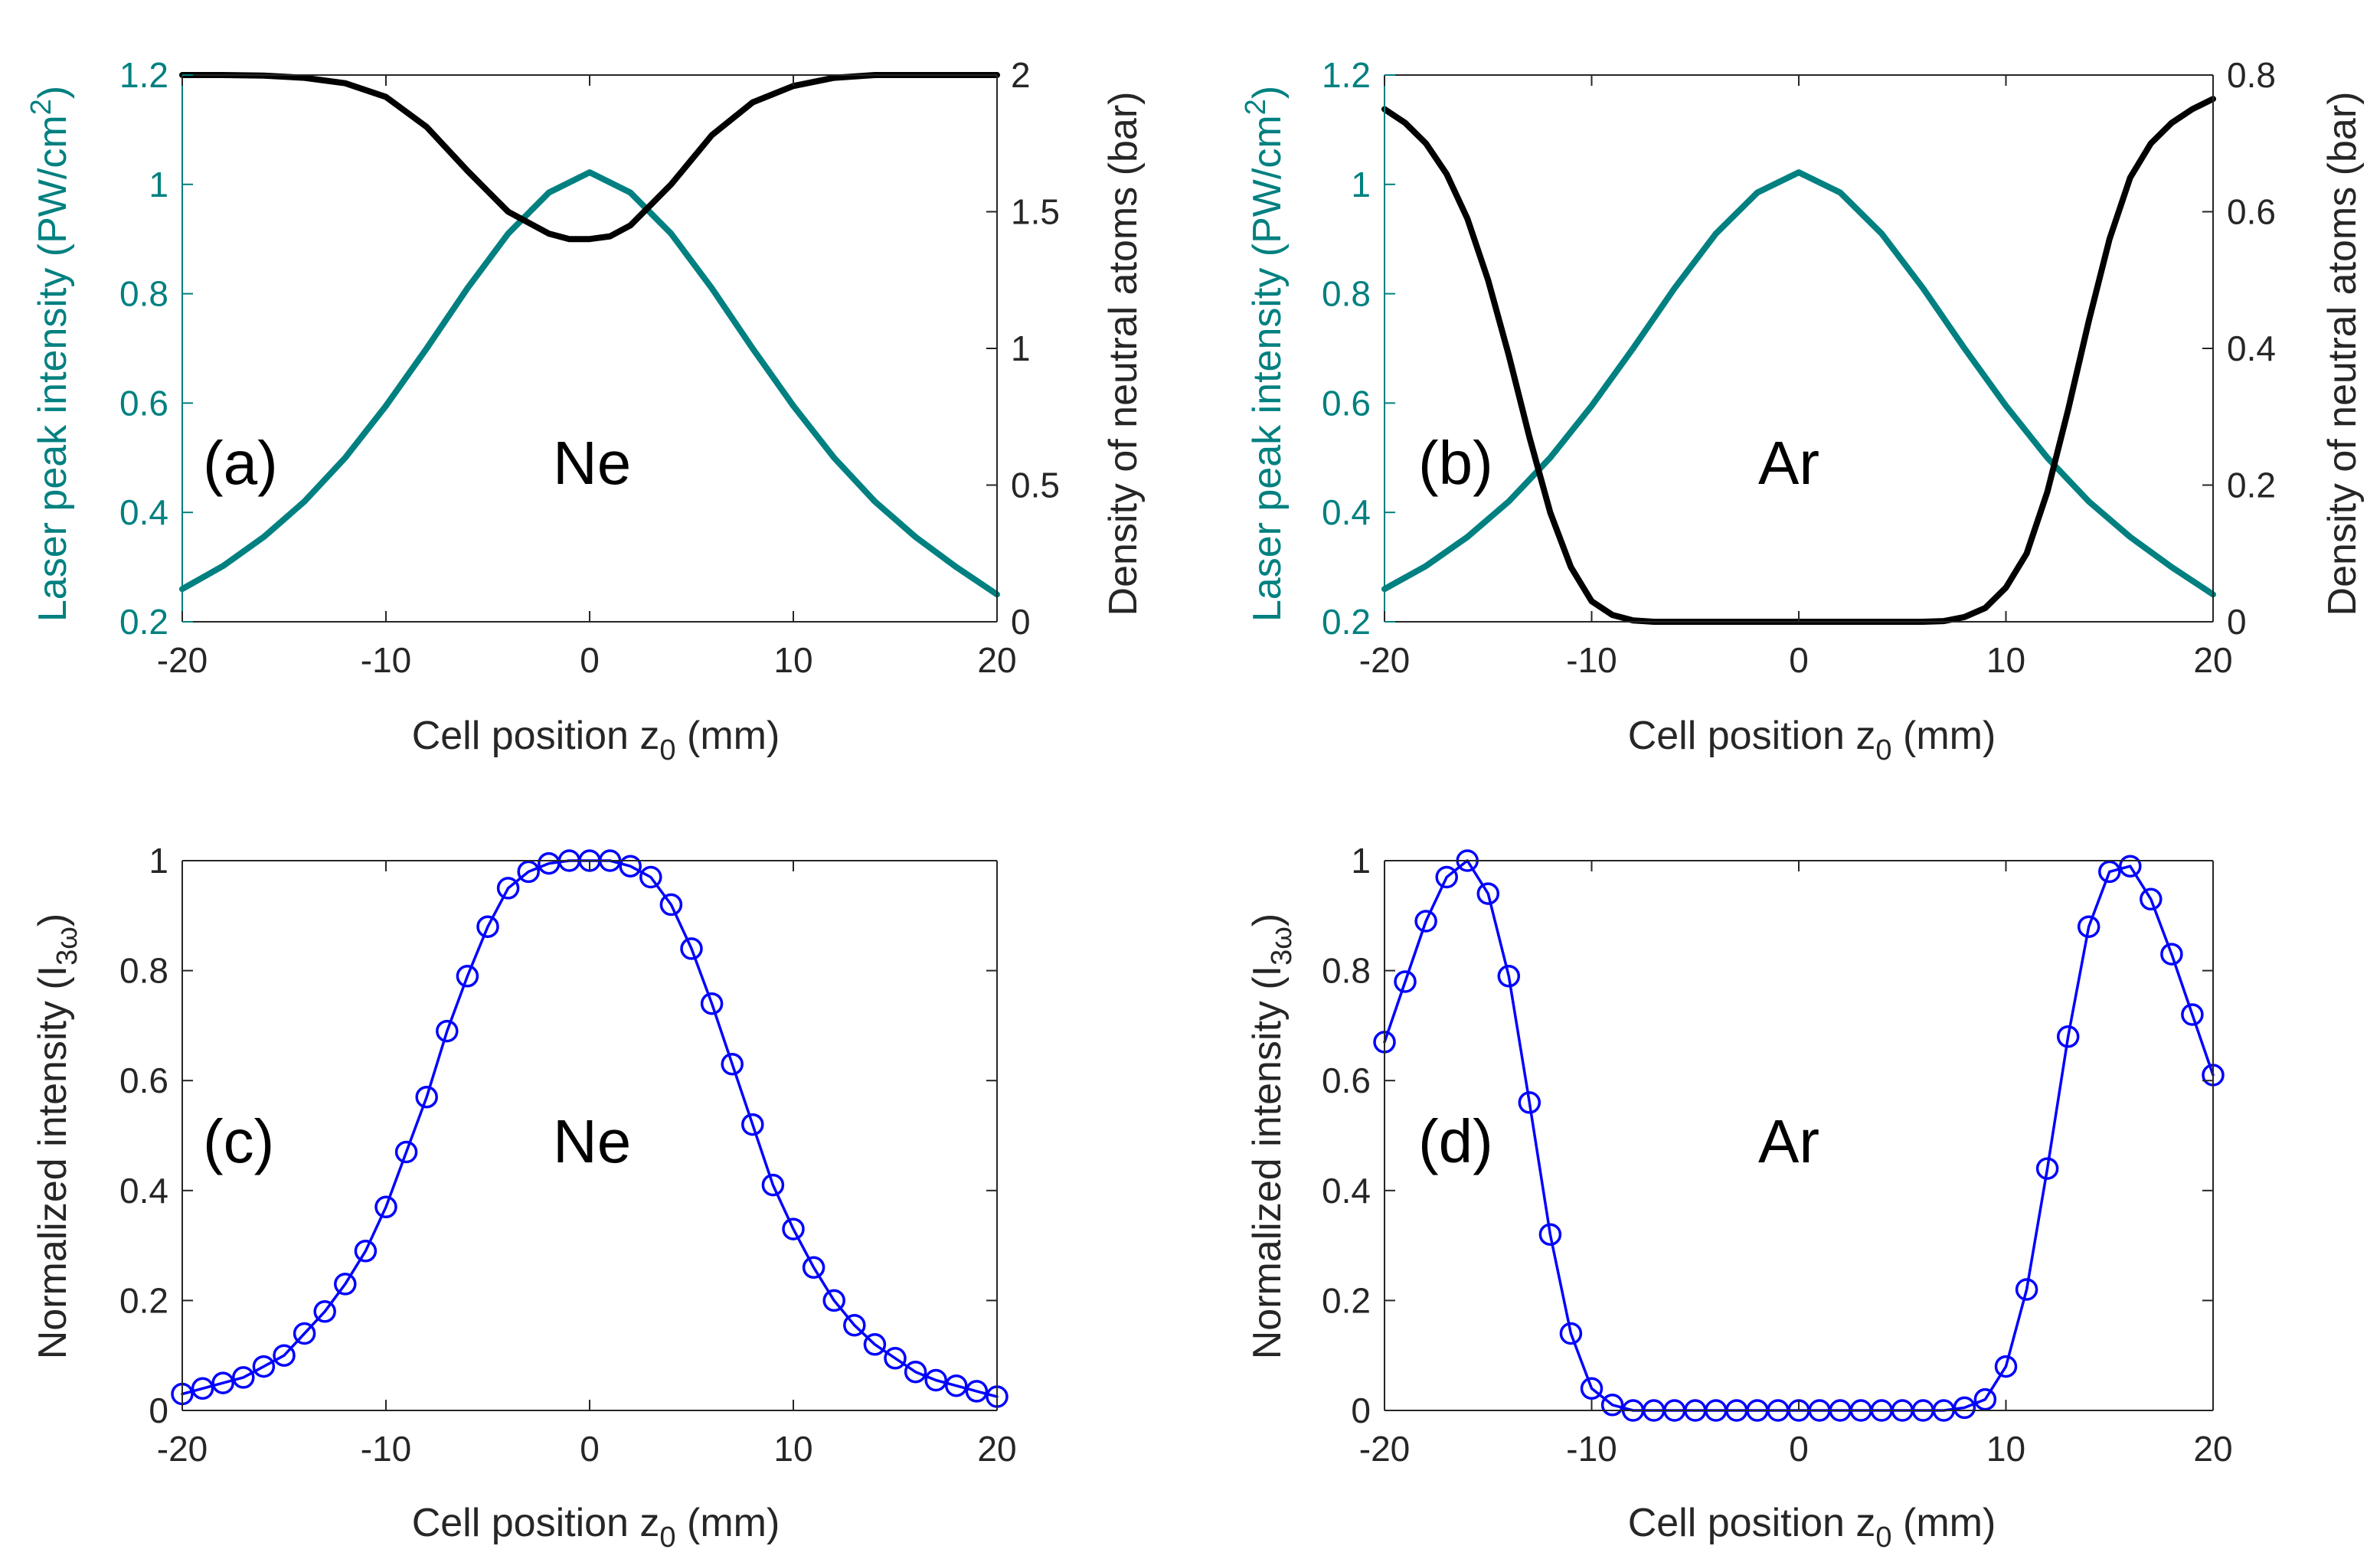 The image size is (2380, 1559). I want to click on y-tick-label-left: 0.2, so click(143, 1300).